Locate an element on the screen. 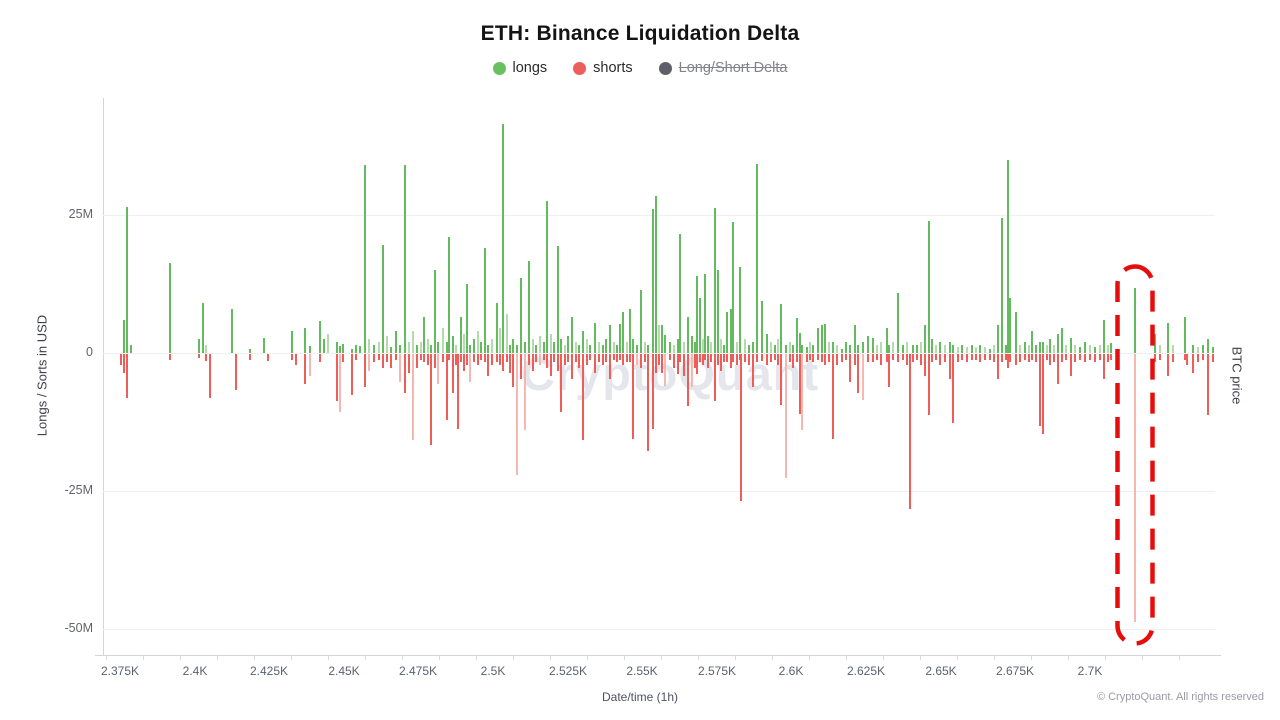 This screenshot has width=1280, height=720. legend-item-shorts: shorts is located at coordinates (603, 68).